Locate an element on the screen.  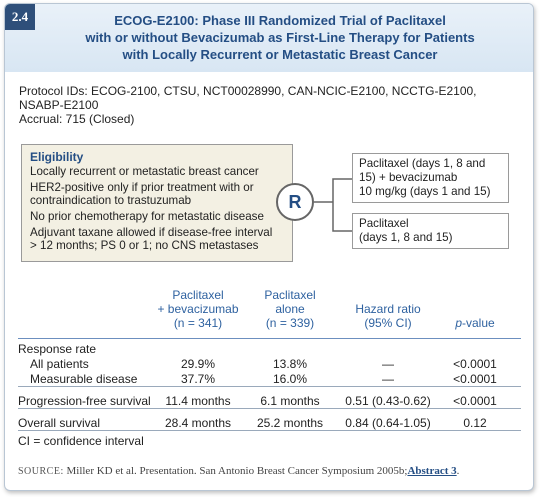
header-line: + bevacizumab is located at coordinates (198, 309).